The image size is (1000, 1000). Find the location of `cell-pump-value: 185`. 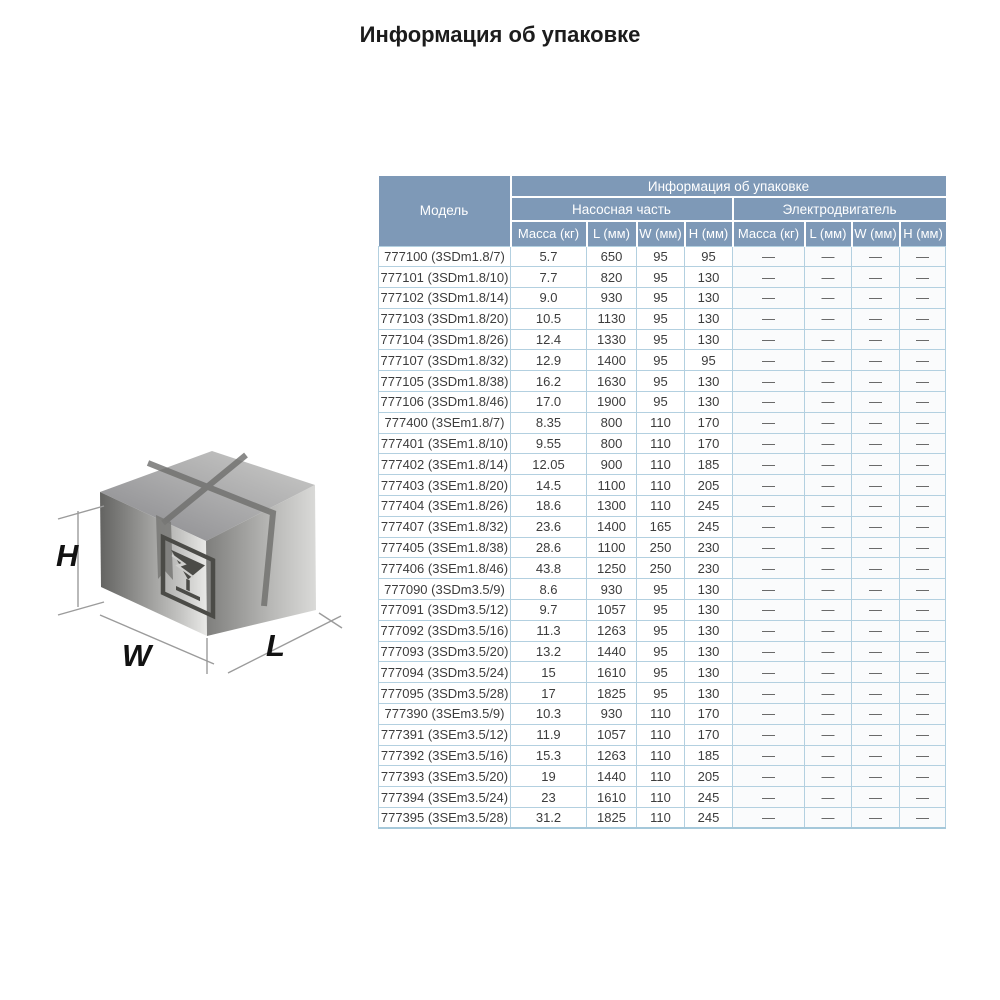

cell-pump-value: 185 is located at coordinates (708, 464).